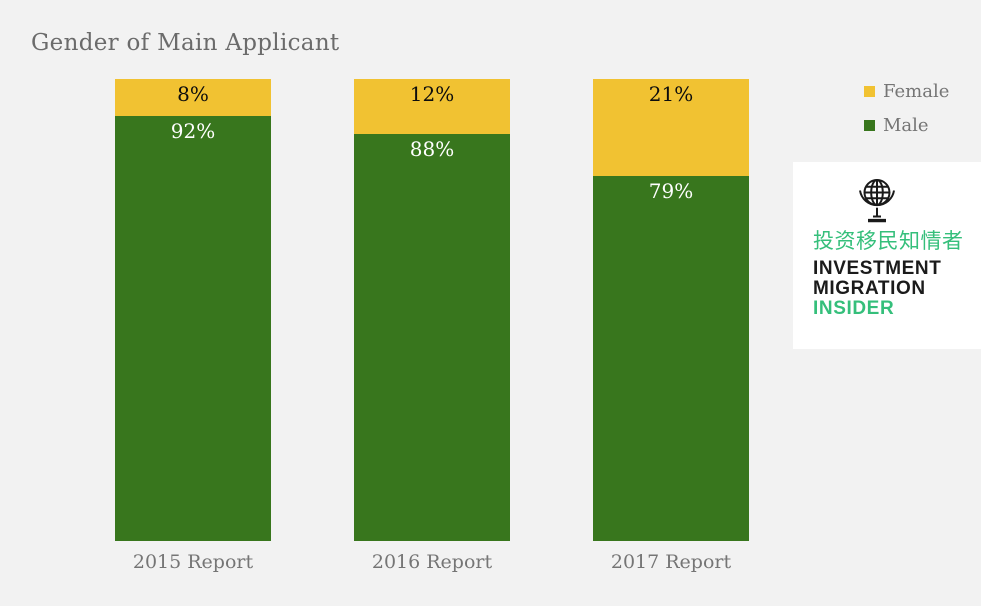 This screenshot has height=606, width=981. Describe the element at coordinates (869, 91) in the screenshot. I see `female-swatch-icon` at that location.